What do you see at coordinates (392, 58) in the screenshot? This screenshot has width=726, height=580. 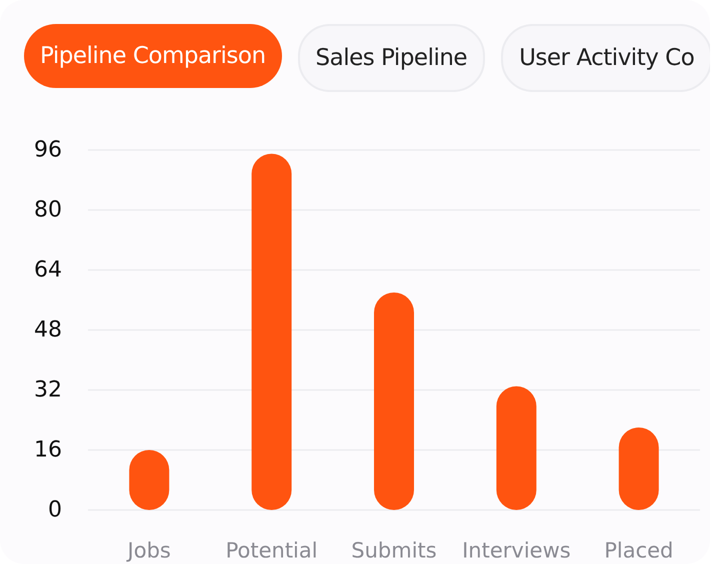 I see `text: Sales Pipeline` at bounding box center [392, 58].